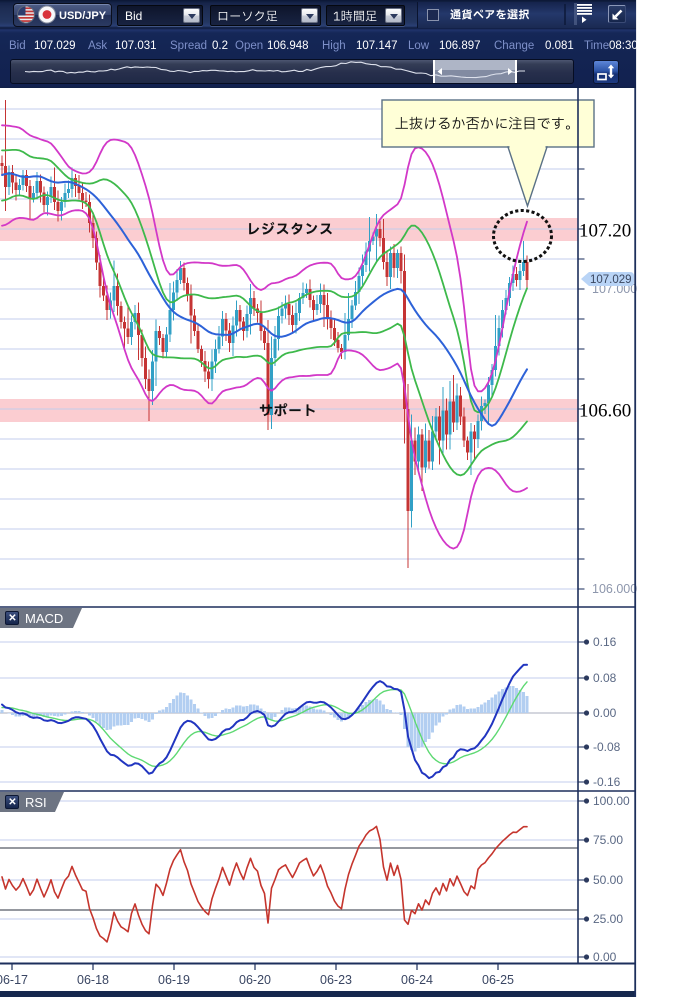  Describe the element at coordinates (608, 880) in the screenshot. I see `svg-text: 50.00` at that location.